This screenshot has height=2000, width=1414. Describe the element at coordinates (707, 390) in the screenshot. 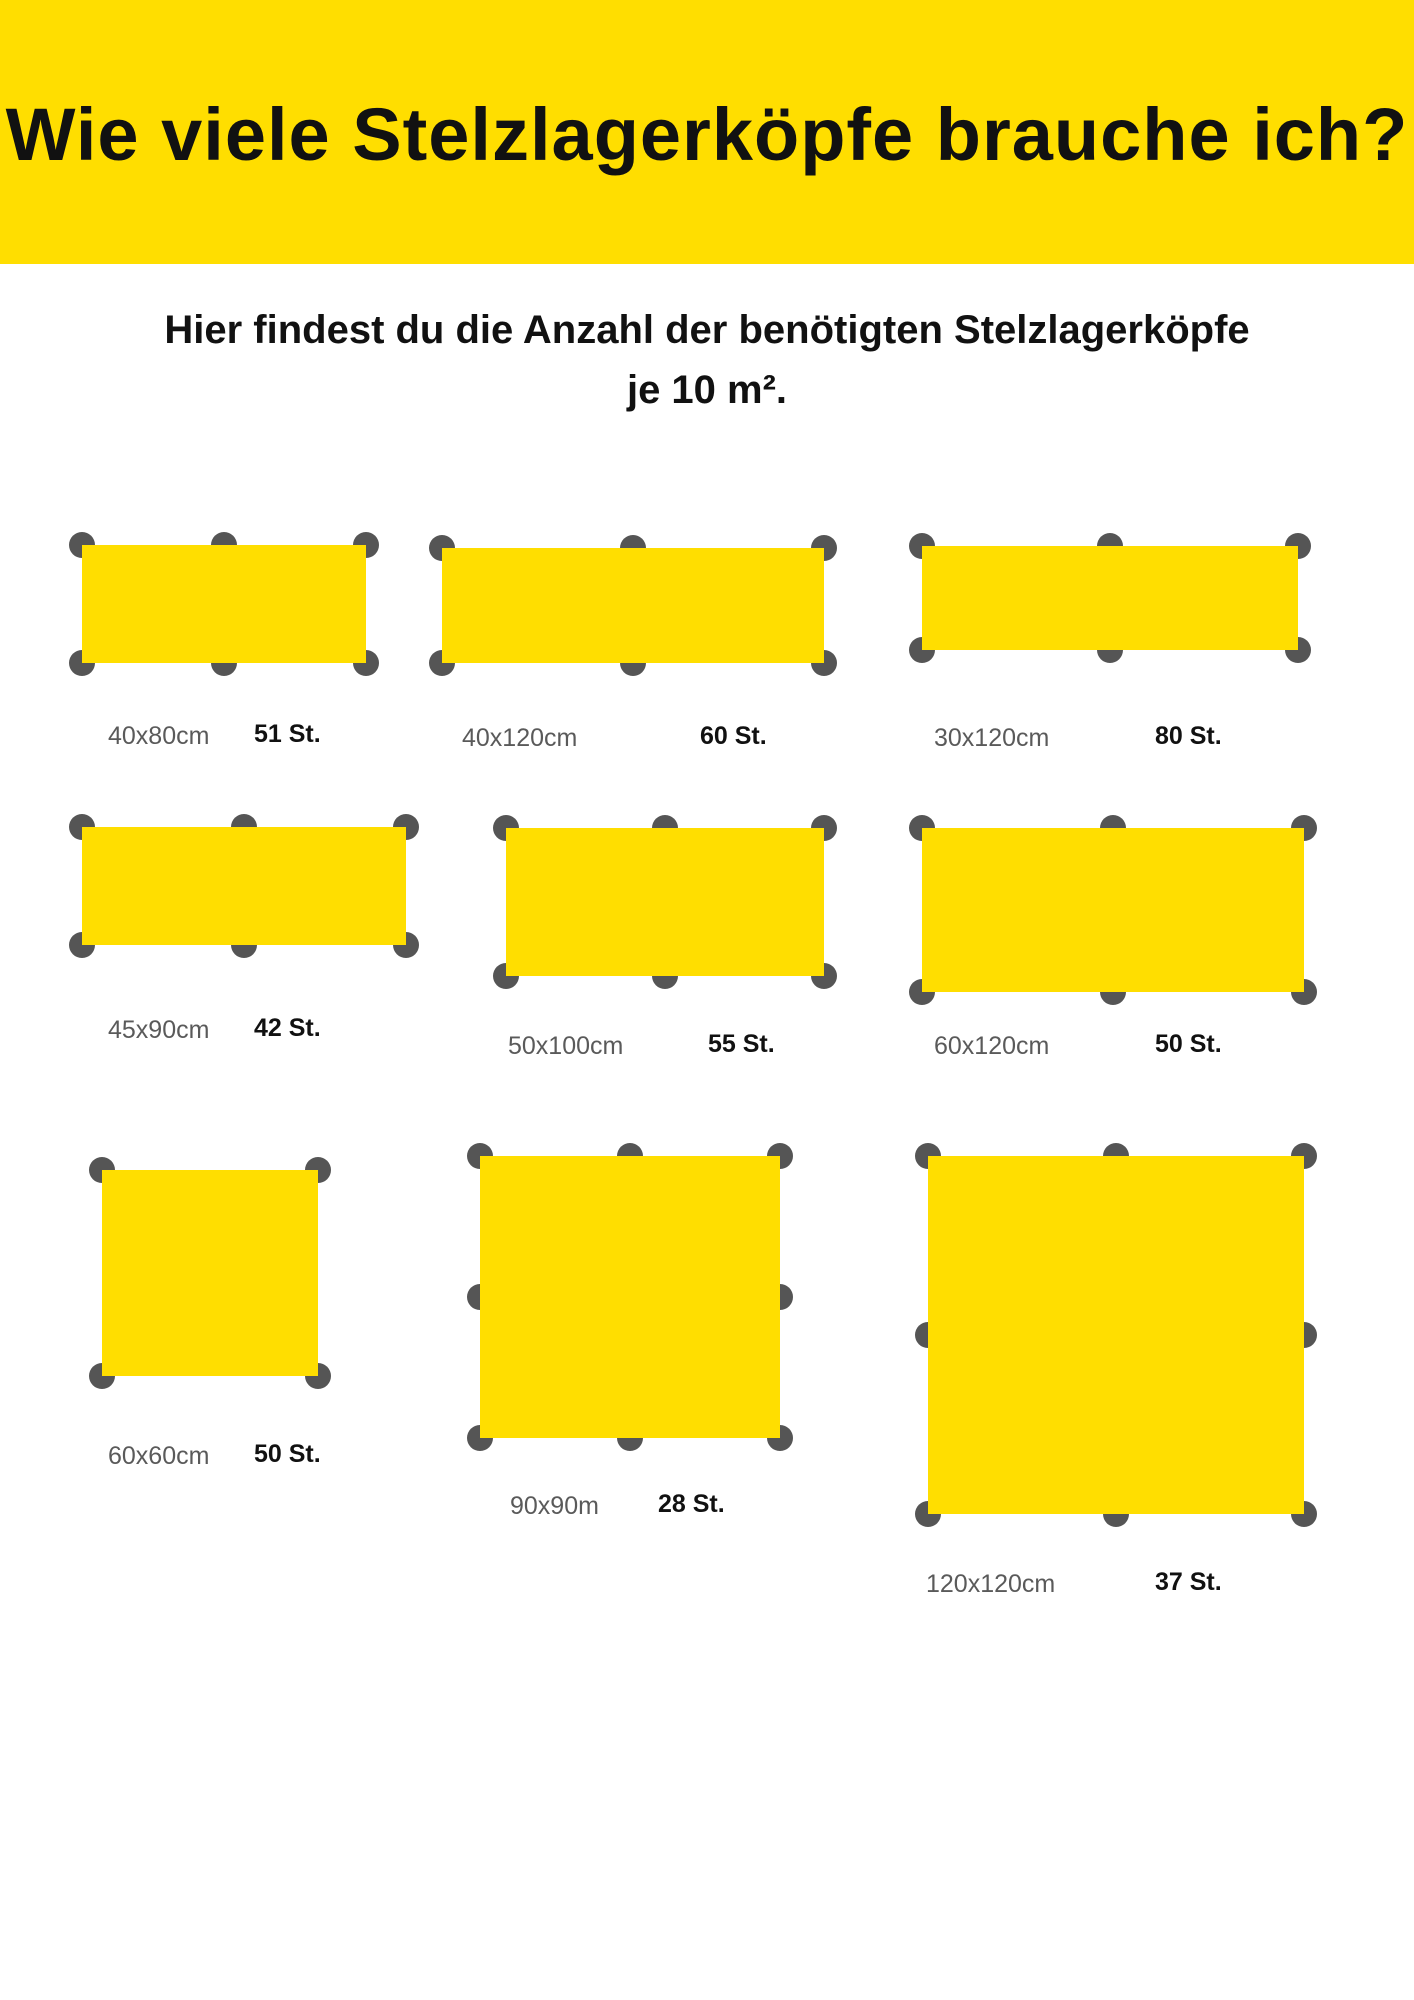

I see `subtitle-line-2: je 10 m².` at that location.